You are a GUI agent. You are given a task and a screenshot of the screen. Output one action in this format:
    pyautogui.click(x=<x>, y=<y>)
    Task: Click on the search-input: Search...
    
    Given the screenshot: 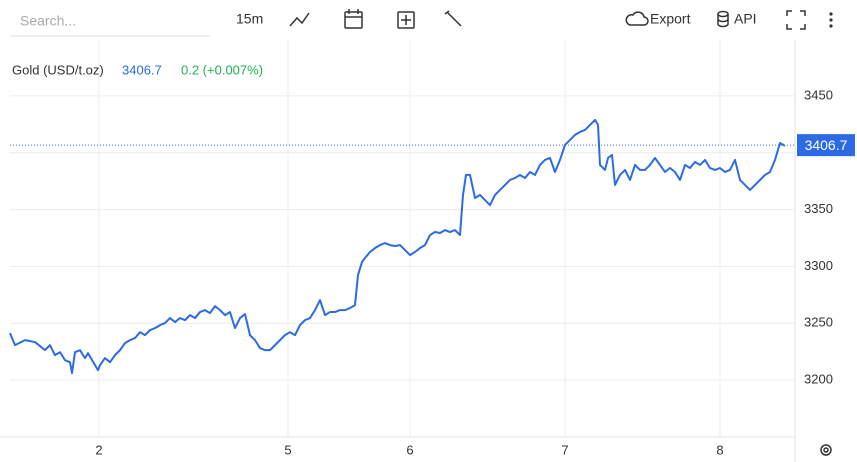 What is the action you would take?
    pyautogui.click(x=48, y=21)
    